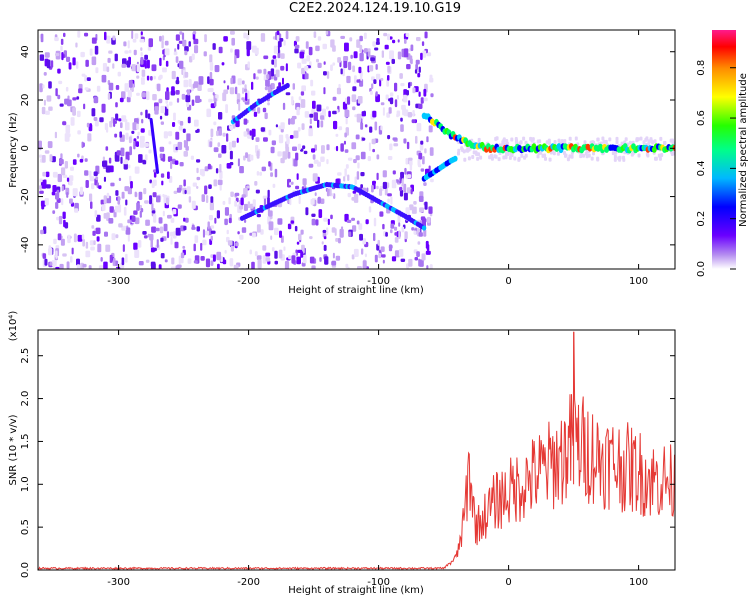  Describe the element at coordinates (638, 582) in the screenshot. I see `x-tick-label: 100` at that location.